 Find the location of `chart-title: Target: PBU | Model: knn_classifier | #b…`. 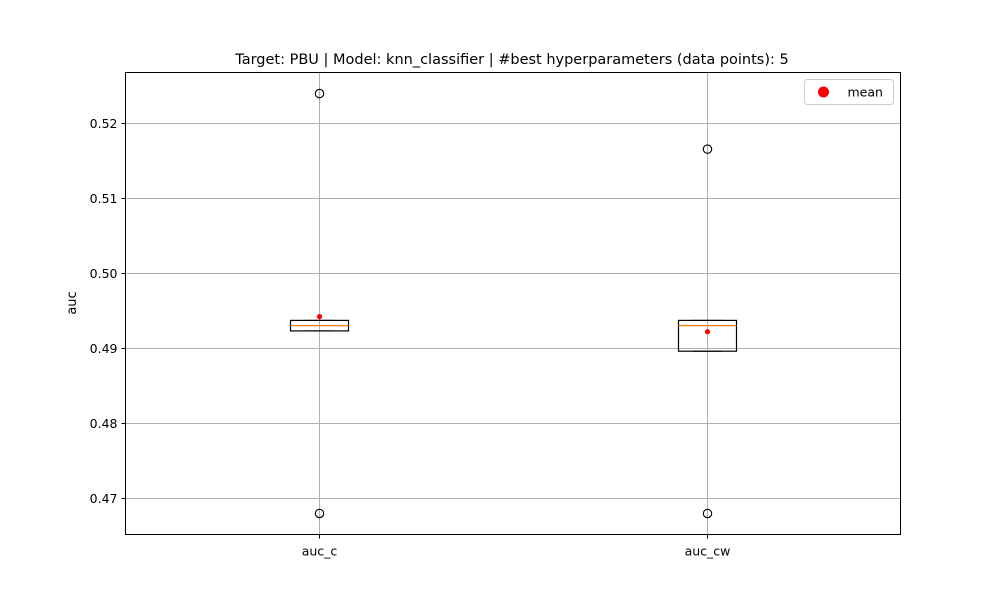

chart-title: Target: PBU | Model: knn_classifier | #b… is located at coordinates (511, 60).